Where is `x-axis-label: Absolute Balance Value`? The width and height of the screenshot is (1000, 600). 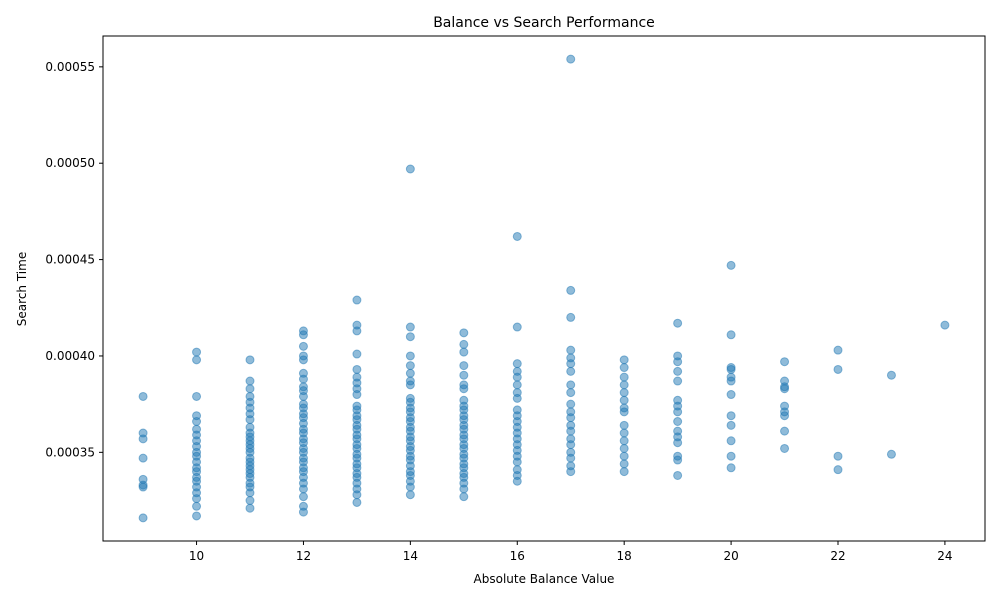 x-axis-label: Absolute Balance Value is located at coordinates (544, 579).